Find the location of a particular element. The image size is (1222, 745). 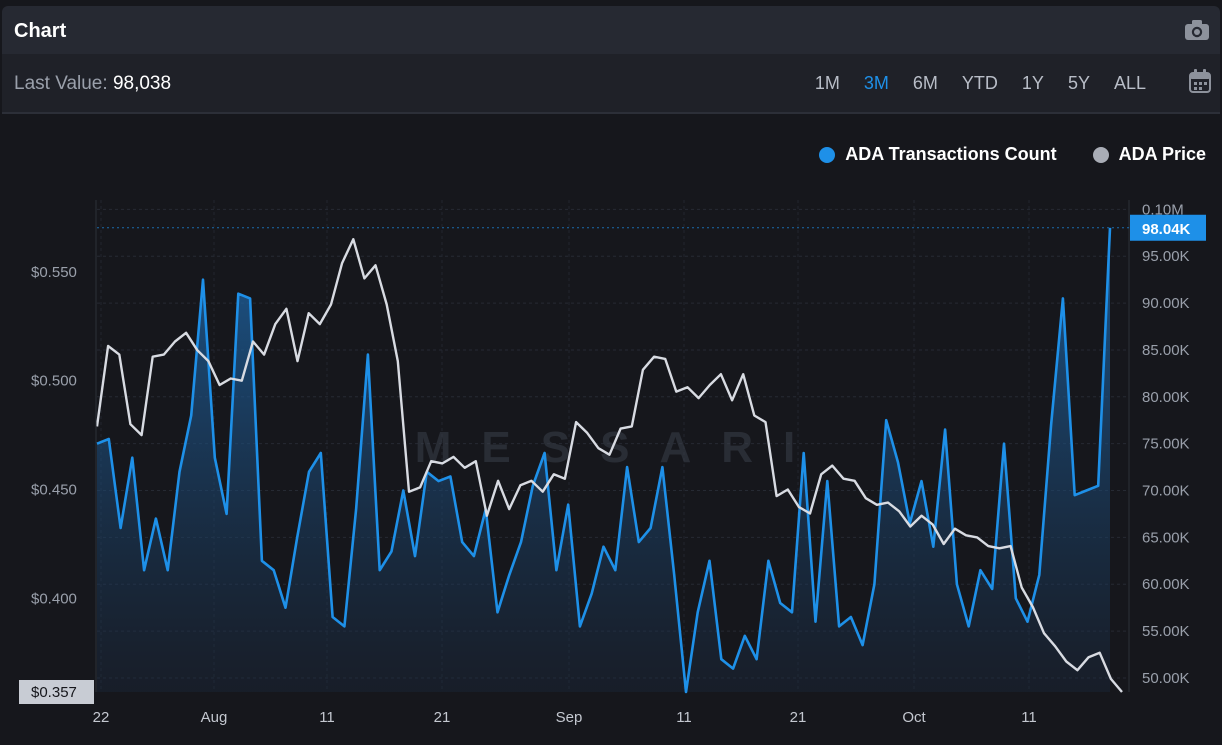

current-price-label: $0.357 is located at coordinates (54, 692).